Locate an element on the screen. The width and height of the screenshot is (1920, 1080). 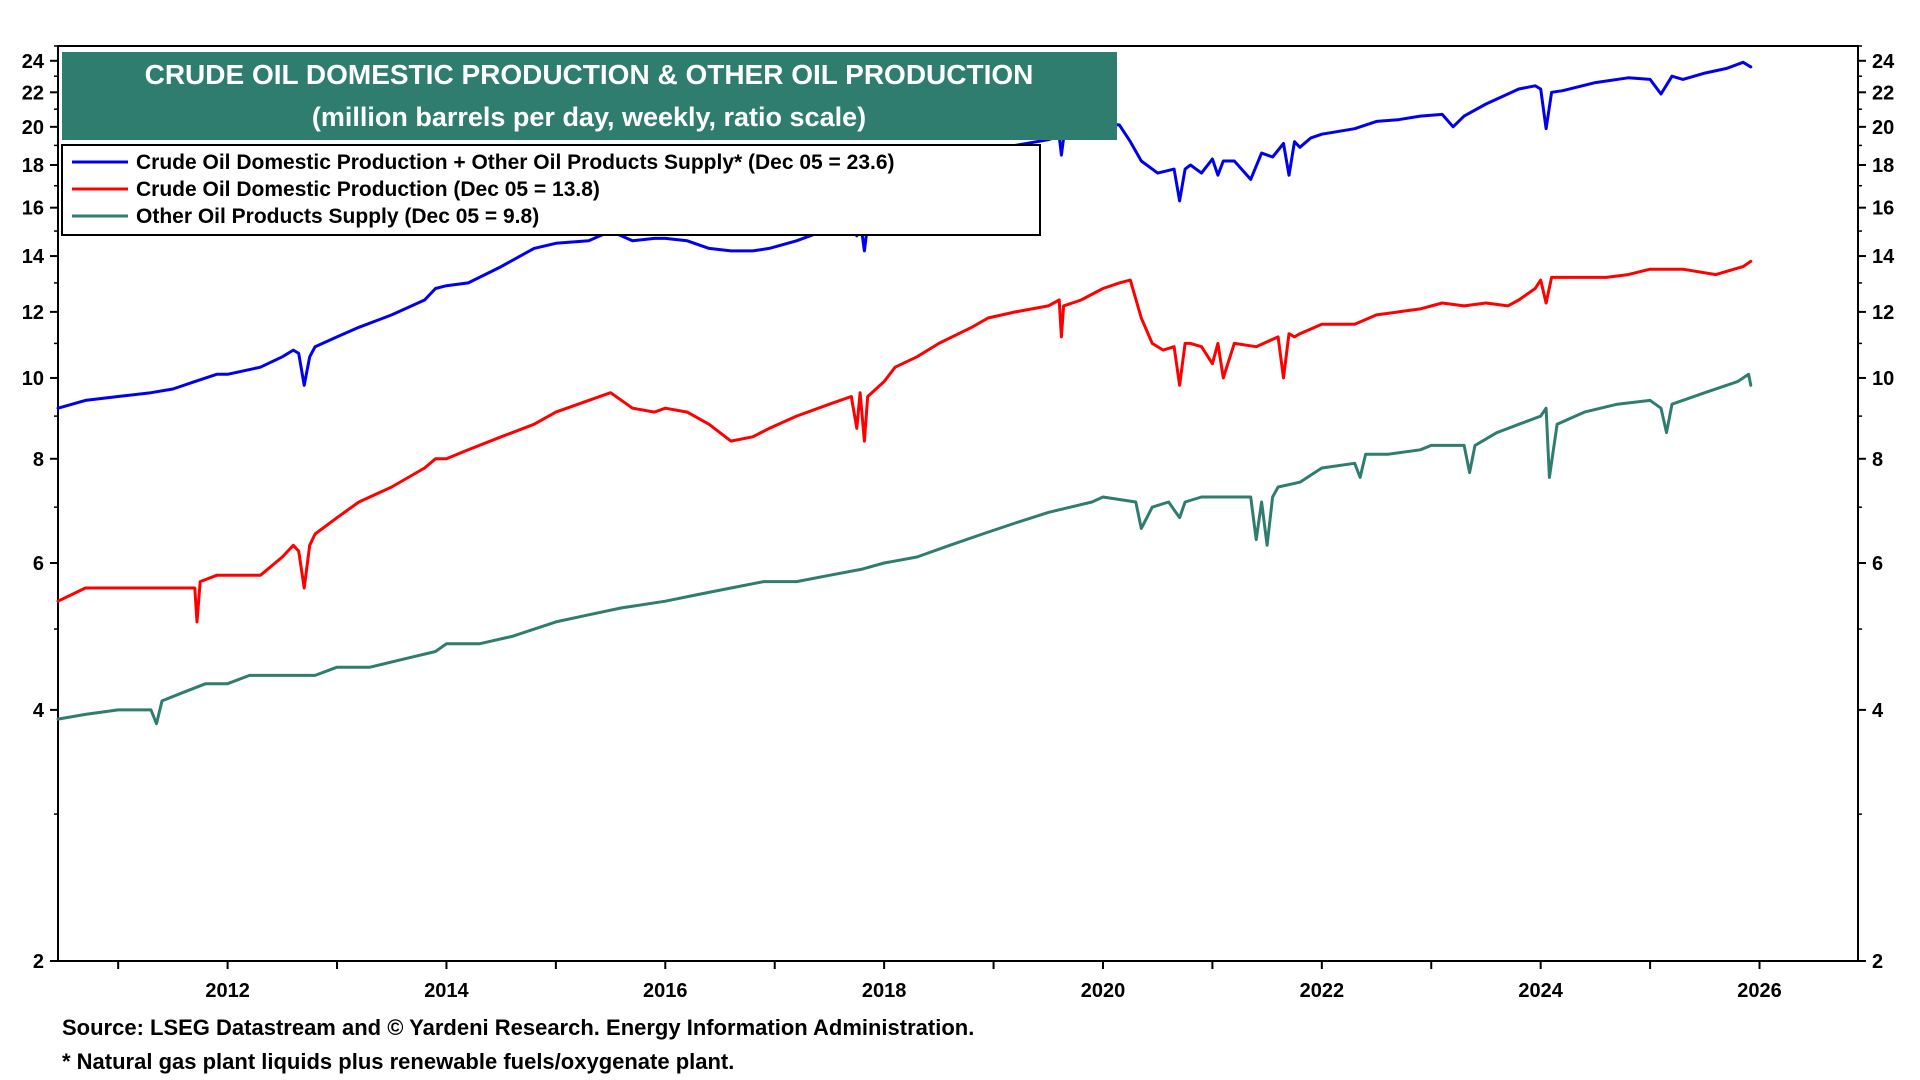
y-tick-label-left: 4 is located at coordinates (39, 711).